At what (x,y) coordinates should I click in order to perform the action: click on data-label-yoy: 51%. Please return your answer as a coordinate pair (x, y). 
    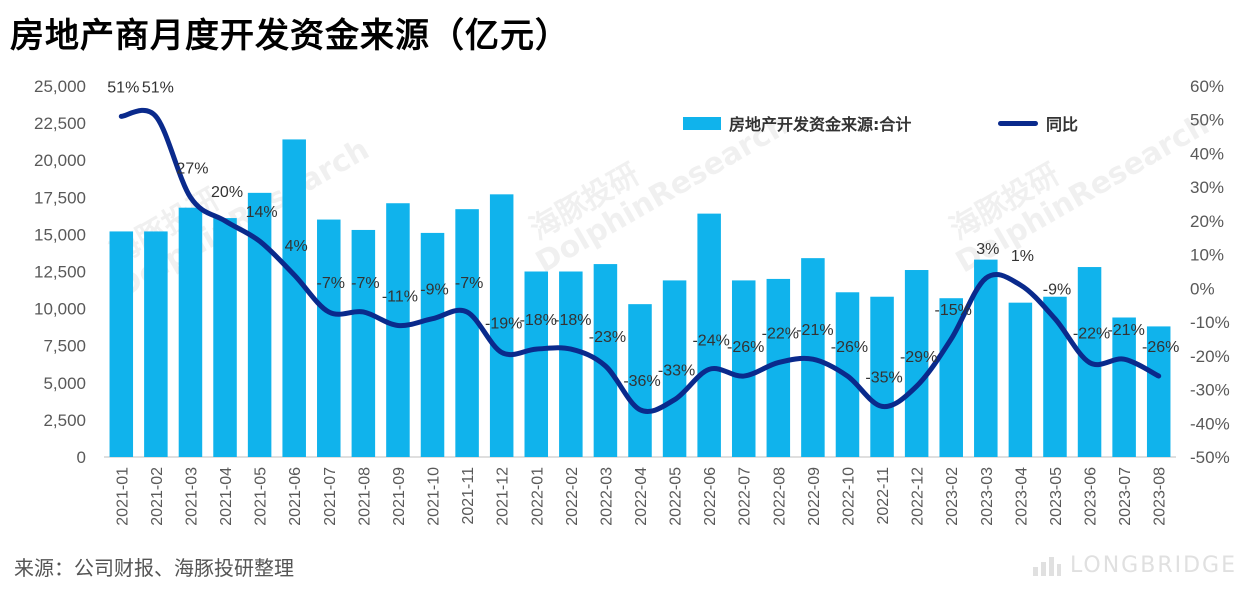
    Looking at the image, I should click on (158, 87).